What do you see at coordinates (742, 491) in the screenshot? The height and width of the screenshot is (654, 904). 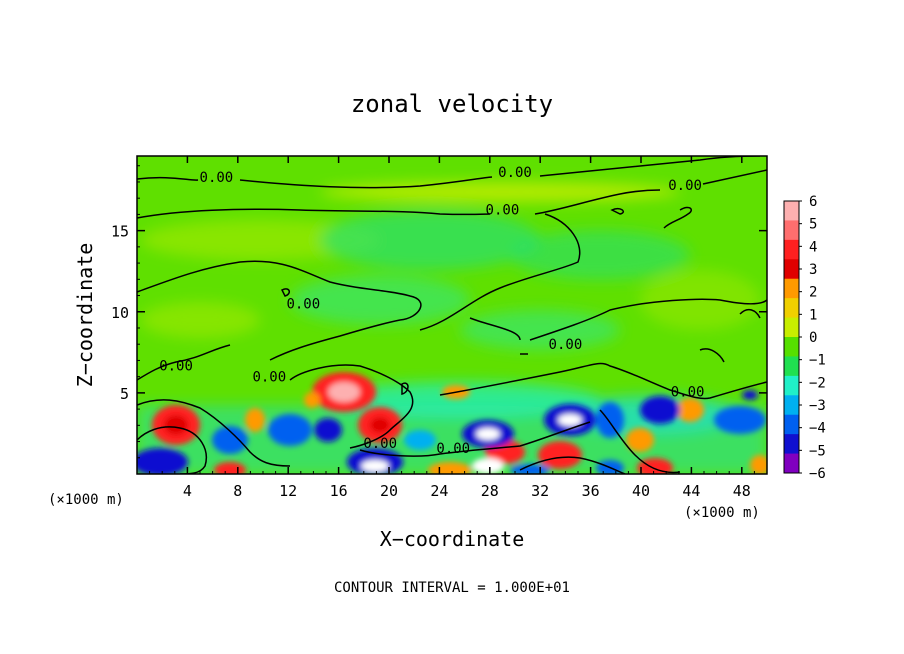 I see `x-tick-label: 48` at bounding box center [742, 491].